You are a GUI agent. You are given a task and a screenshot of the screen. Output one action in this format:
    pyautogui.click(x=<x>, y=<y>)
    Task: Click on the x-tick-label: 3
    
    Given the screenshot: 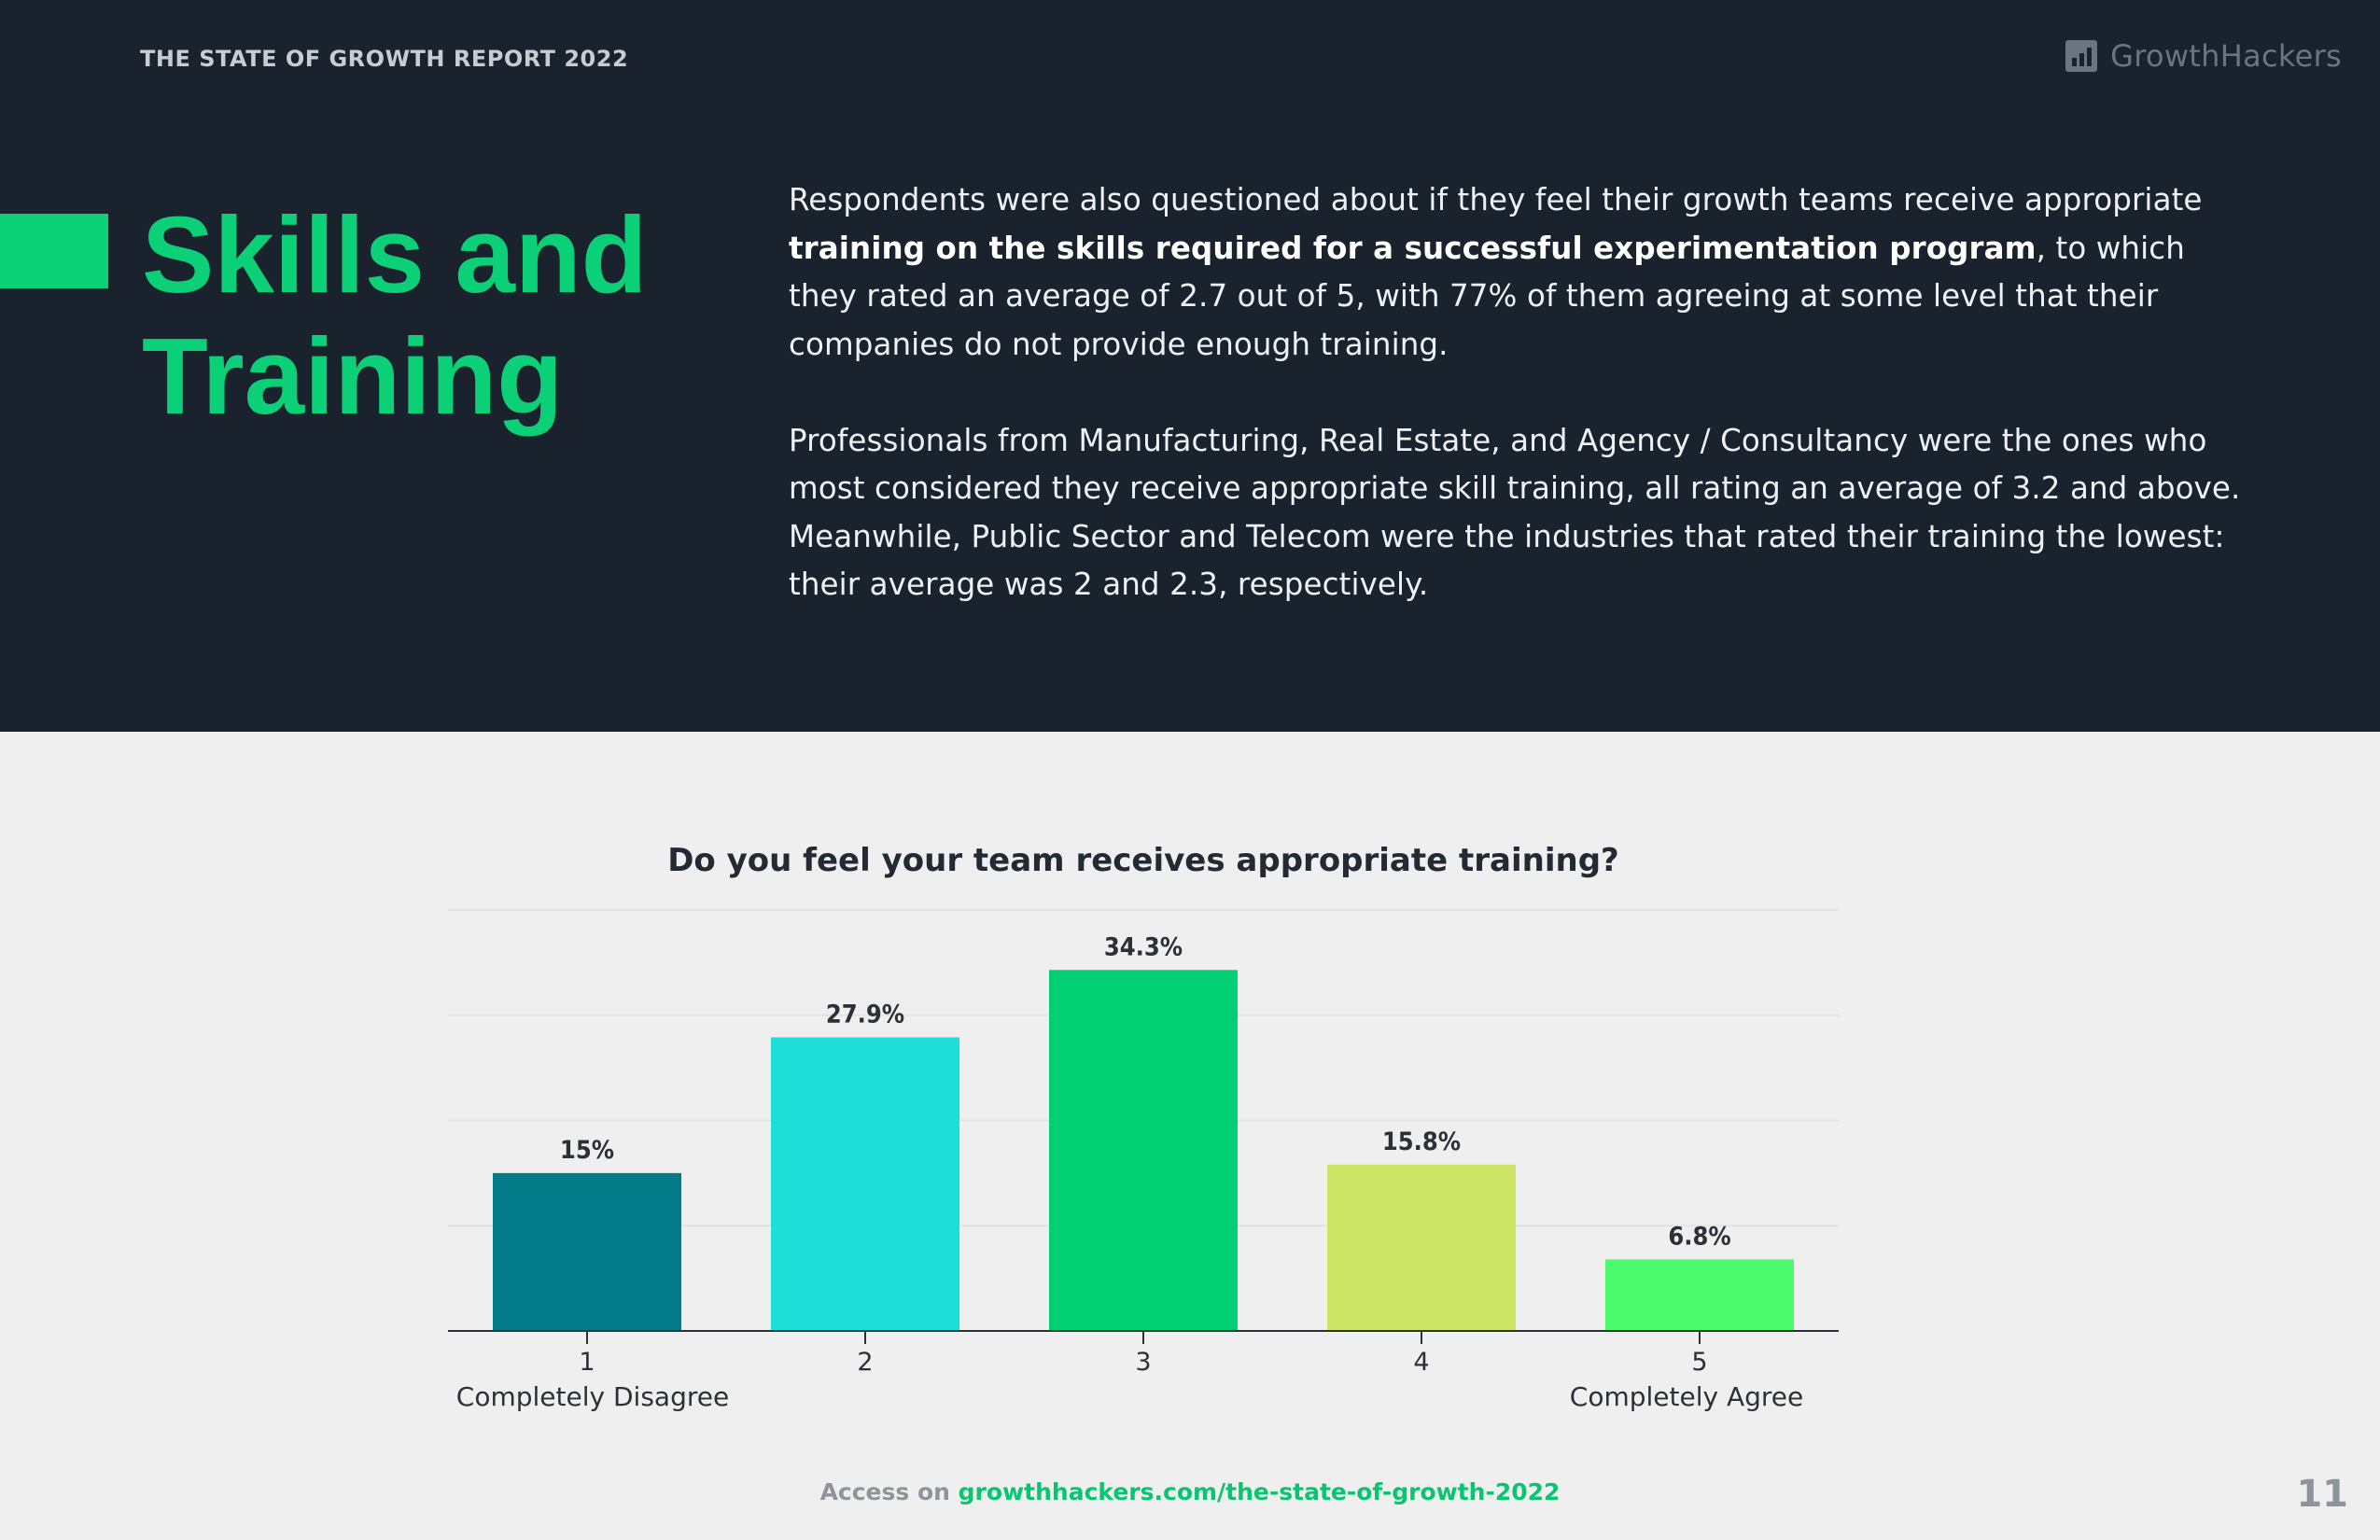 What is the action you would take?
    pyautogui.click(x=1143, y=1362)
    